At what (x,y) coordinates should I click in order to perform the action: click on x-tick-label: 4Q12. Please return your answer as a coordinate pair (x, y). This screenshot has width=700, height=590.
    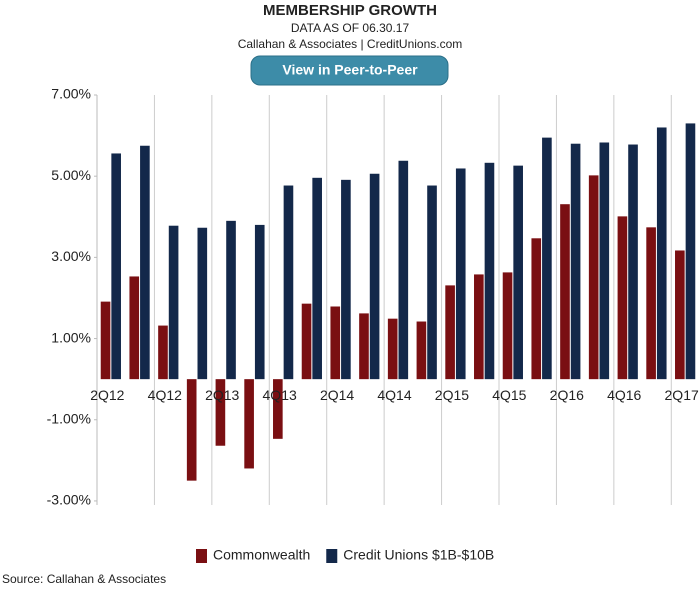
    Looking at the image, I should click on (165, 395).